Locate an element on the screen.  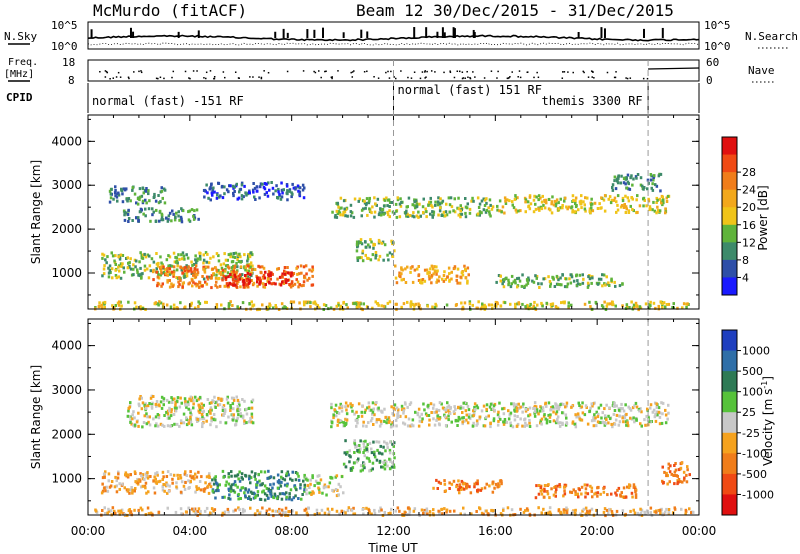
y-tick-label: 3000 is located at coordinates (66, 185).